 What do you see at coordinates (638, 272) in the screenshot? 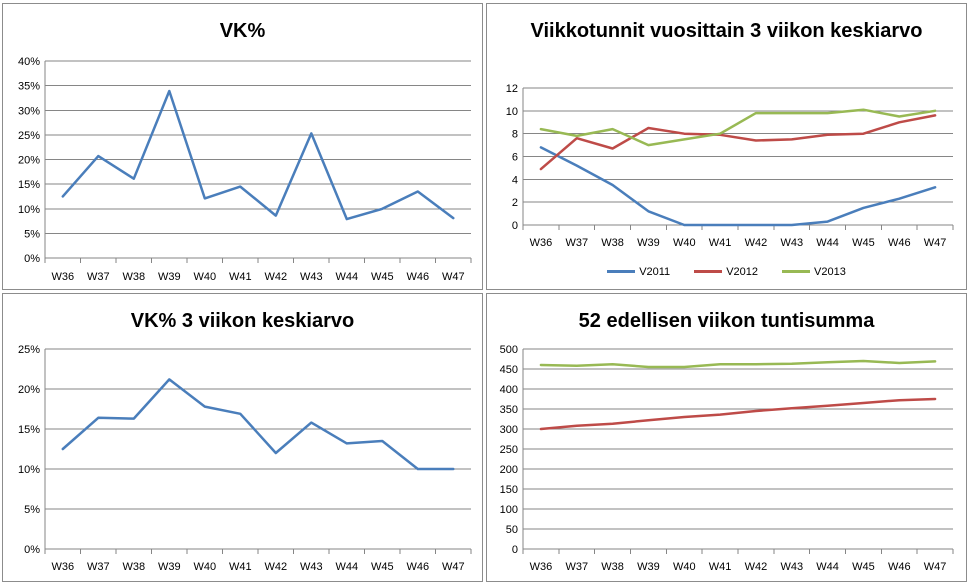
I see `legend-item: V2011` at bounding box center [638, 272].